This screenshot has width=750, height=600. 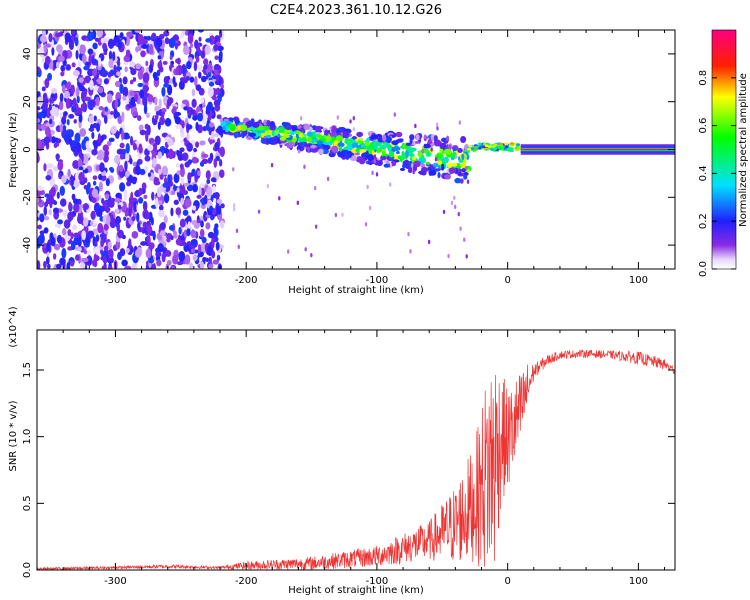 What do you see at coordinates (27, 245) in the screenshot?
I see `y-tick-label: -40` at bounding box center [27, 245].